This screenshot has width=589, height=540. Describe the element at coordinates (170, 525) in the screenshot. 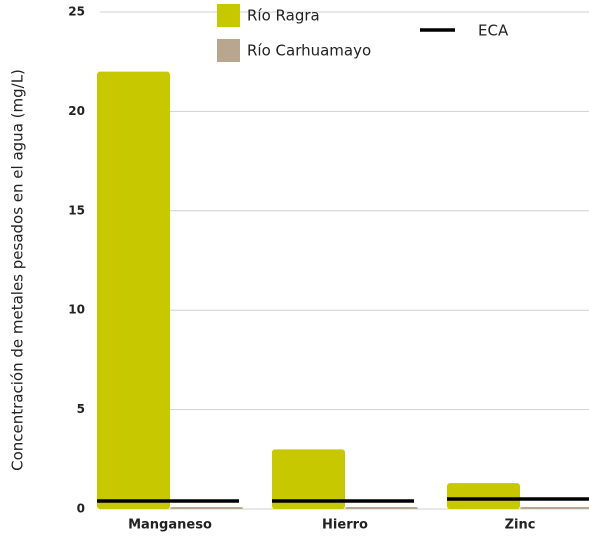

I see `x-tick-label: Manganeso` at that location.